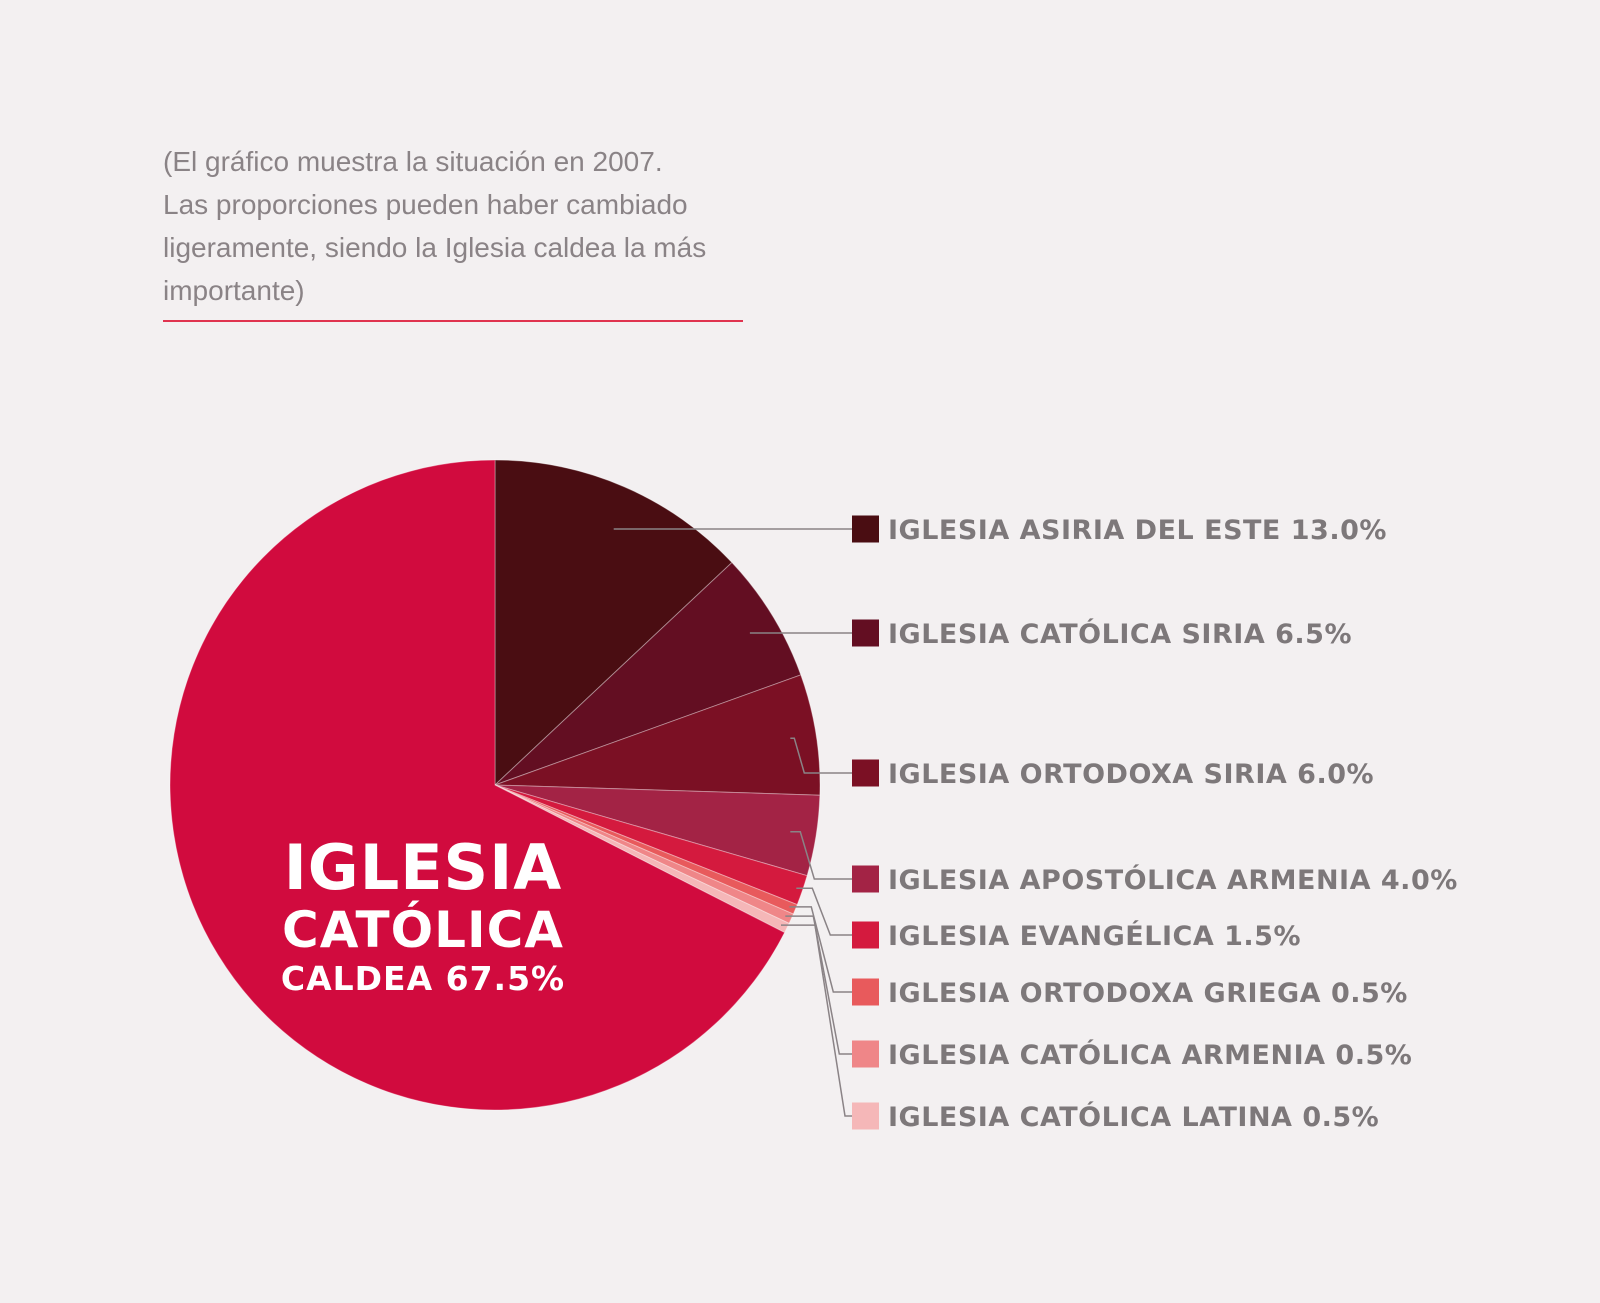 This screenshot has height=1303, width=1600. What do you see at coordinates (234, 290) in the screenshot?
I see `note-line: importante)` at bounding box center [234, 290].